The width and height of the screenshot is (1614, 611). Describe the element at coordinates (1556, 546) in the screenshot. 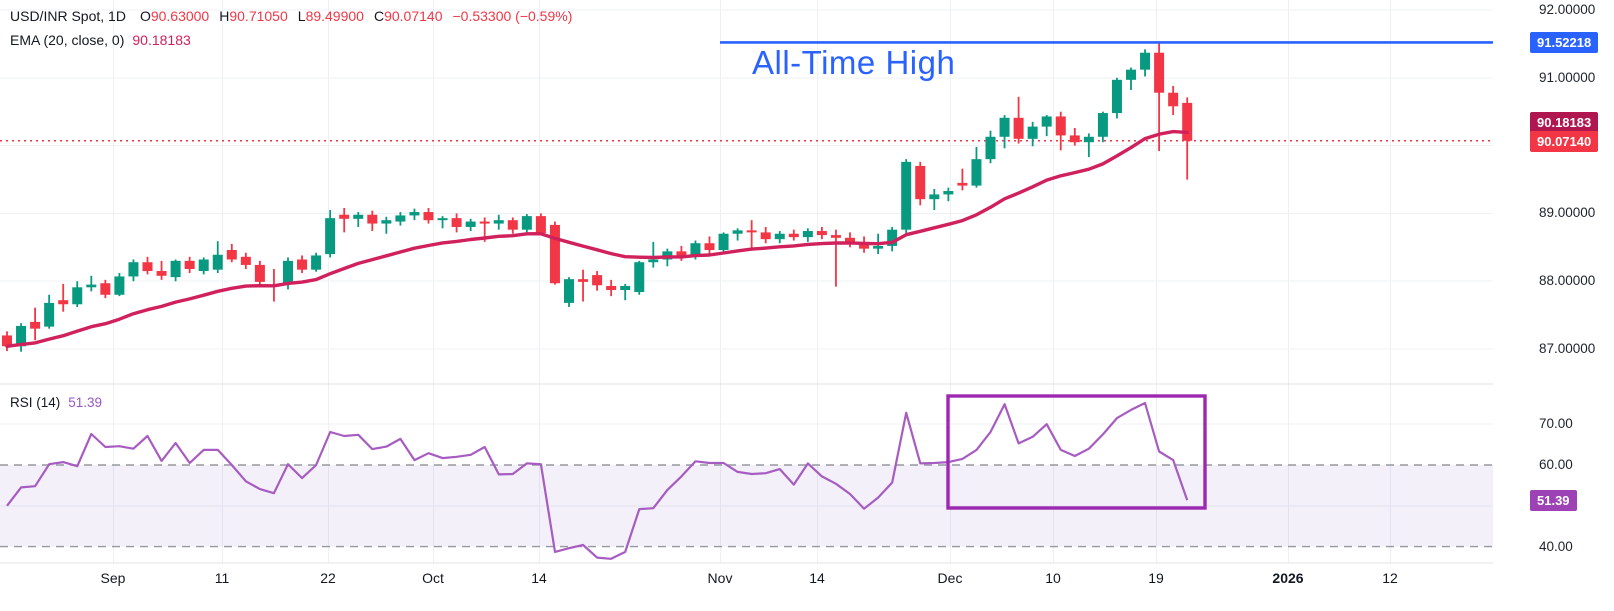

I see `rsi-axis-label: 40.00` at that location.